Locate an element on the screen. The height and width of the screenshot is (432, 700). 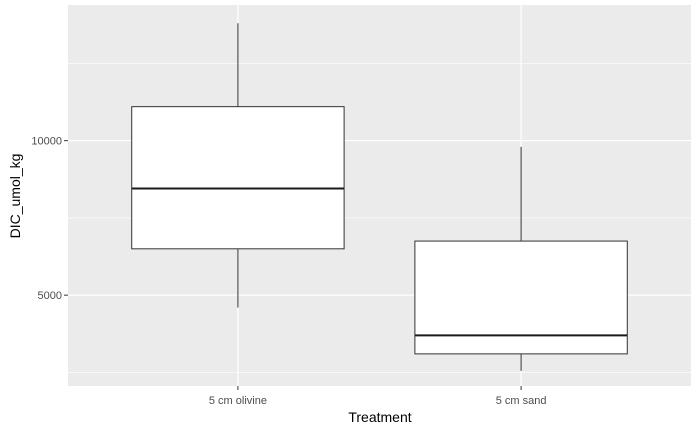
x-axis-title: Treatment is located at coordinates (379, 417).